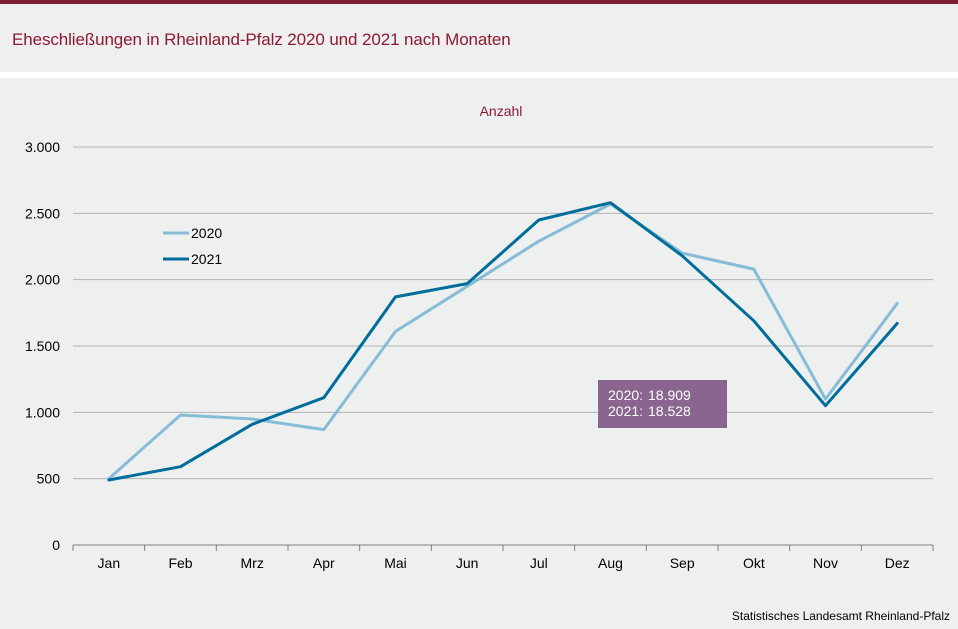 The width and height of the screenshot is (958, 629). I want to click on y-axis-label: Anzahl, so click(501, 111).